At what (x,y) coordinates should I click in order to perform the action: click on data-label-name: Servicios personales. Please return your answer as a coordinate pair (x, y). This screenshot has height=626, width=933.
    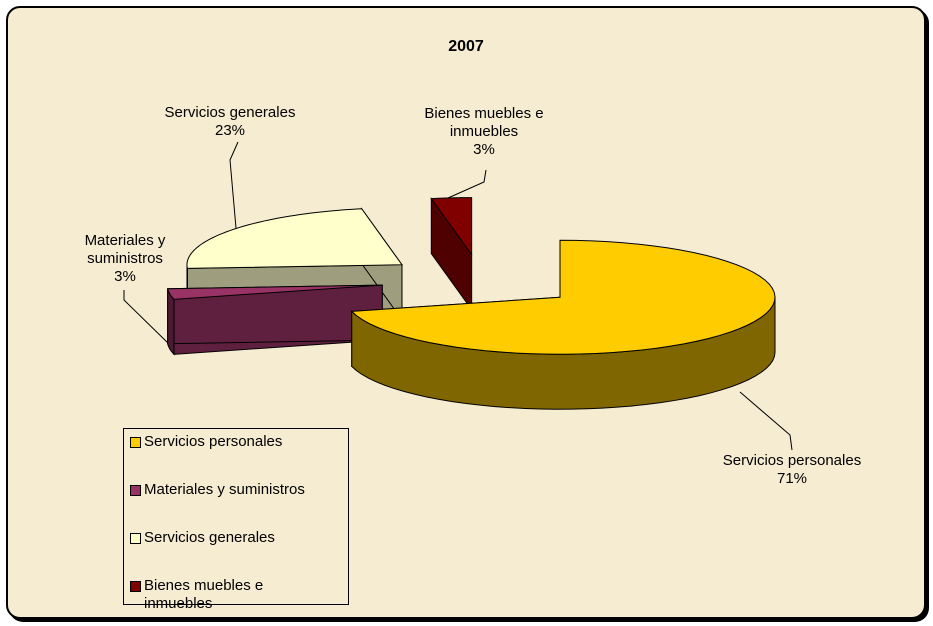
    Looking at the image, I should click on (792, 460).